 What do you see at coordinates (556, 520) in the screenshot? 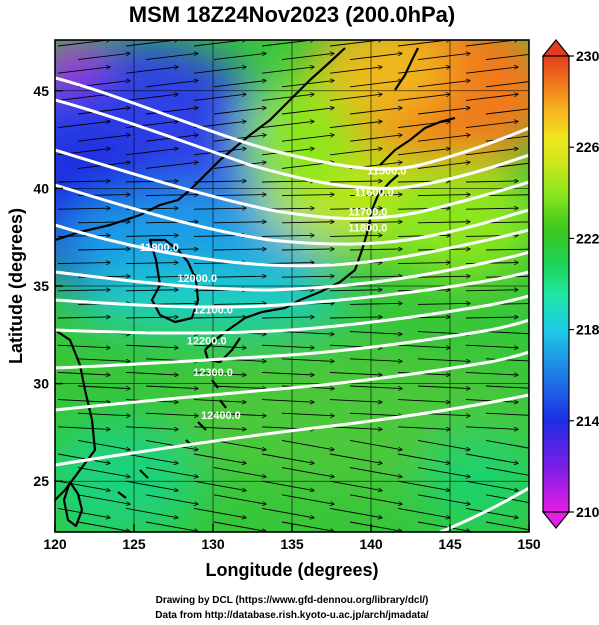
I see `colorbar-bottom-triangle` at bounding box center [556, 520].